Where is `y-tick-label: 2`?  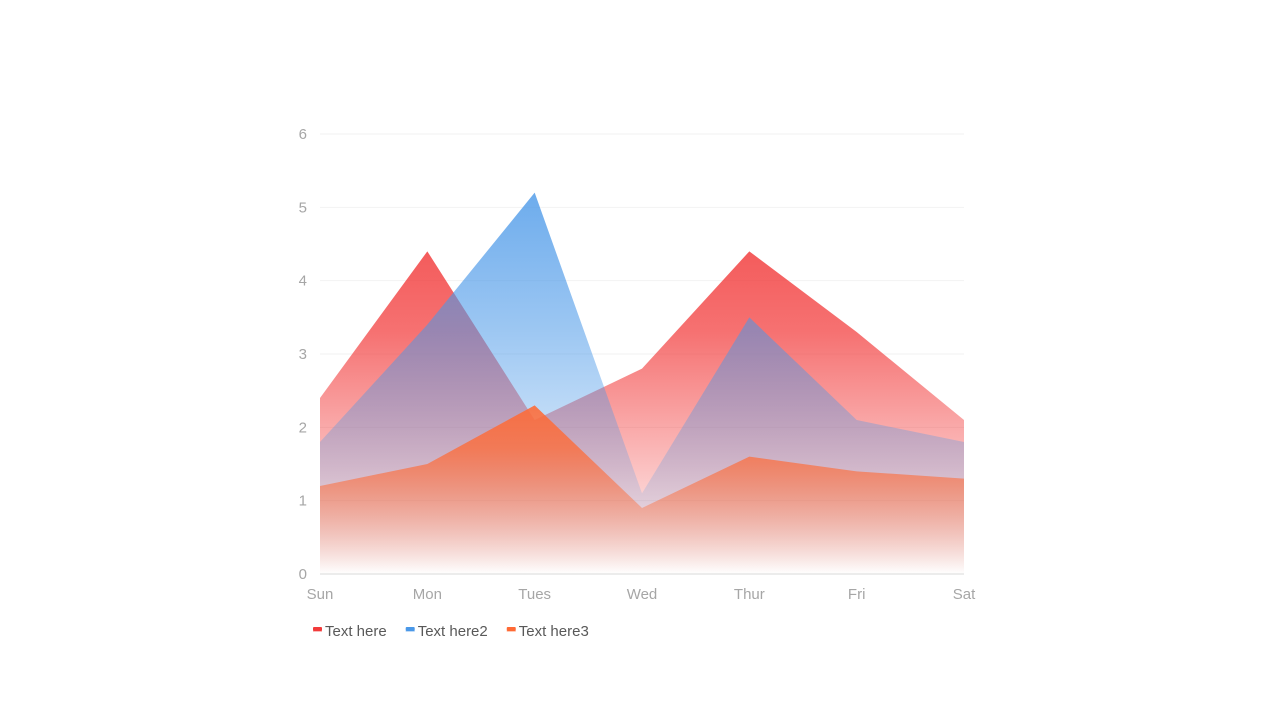 y-tick-label: 2 is located at coordinates (303, 427).